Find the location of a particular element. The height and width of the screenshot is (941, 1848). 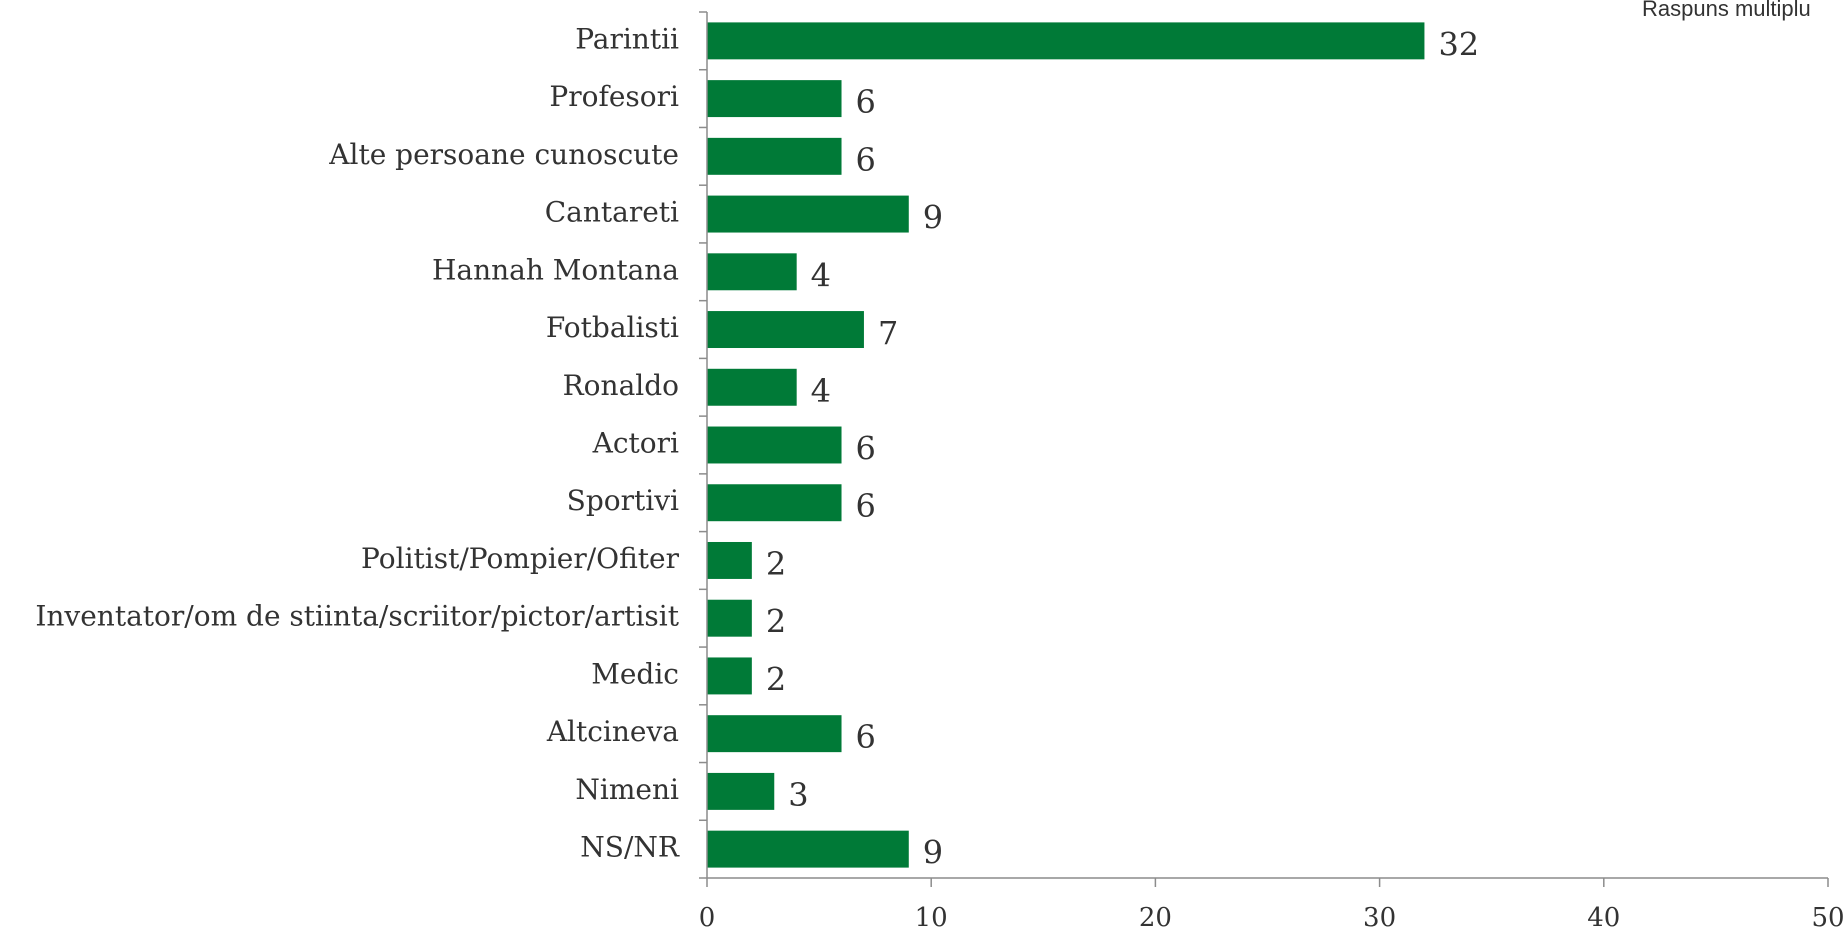

category-label-4: Hannah Montana is located at coordinates (555, 269).